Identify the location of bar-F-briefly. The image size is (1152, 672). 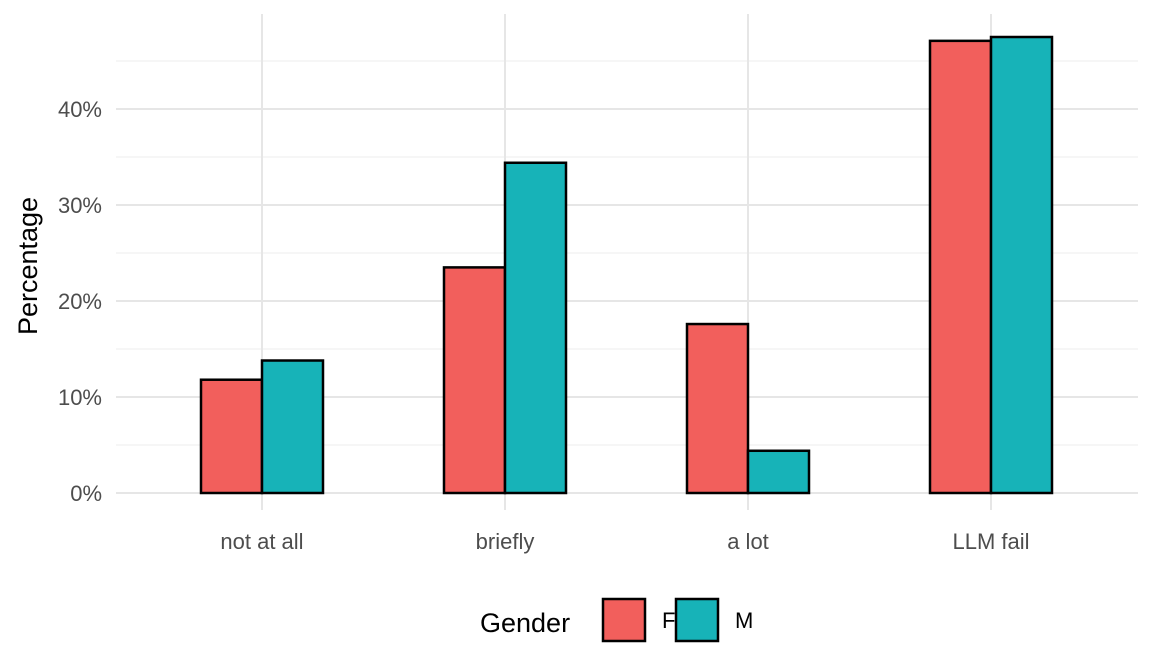
(474, 380).